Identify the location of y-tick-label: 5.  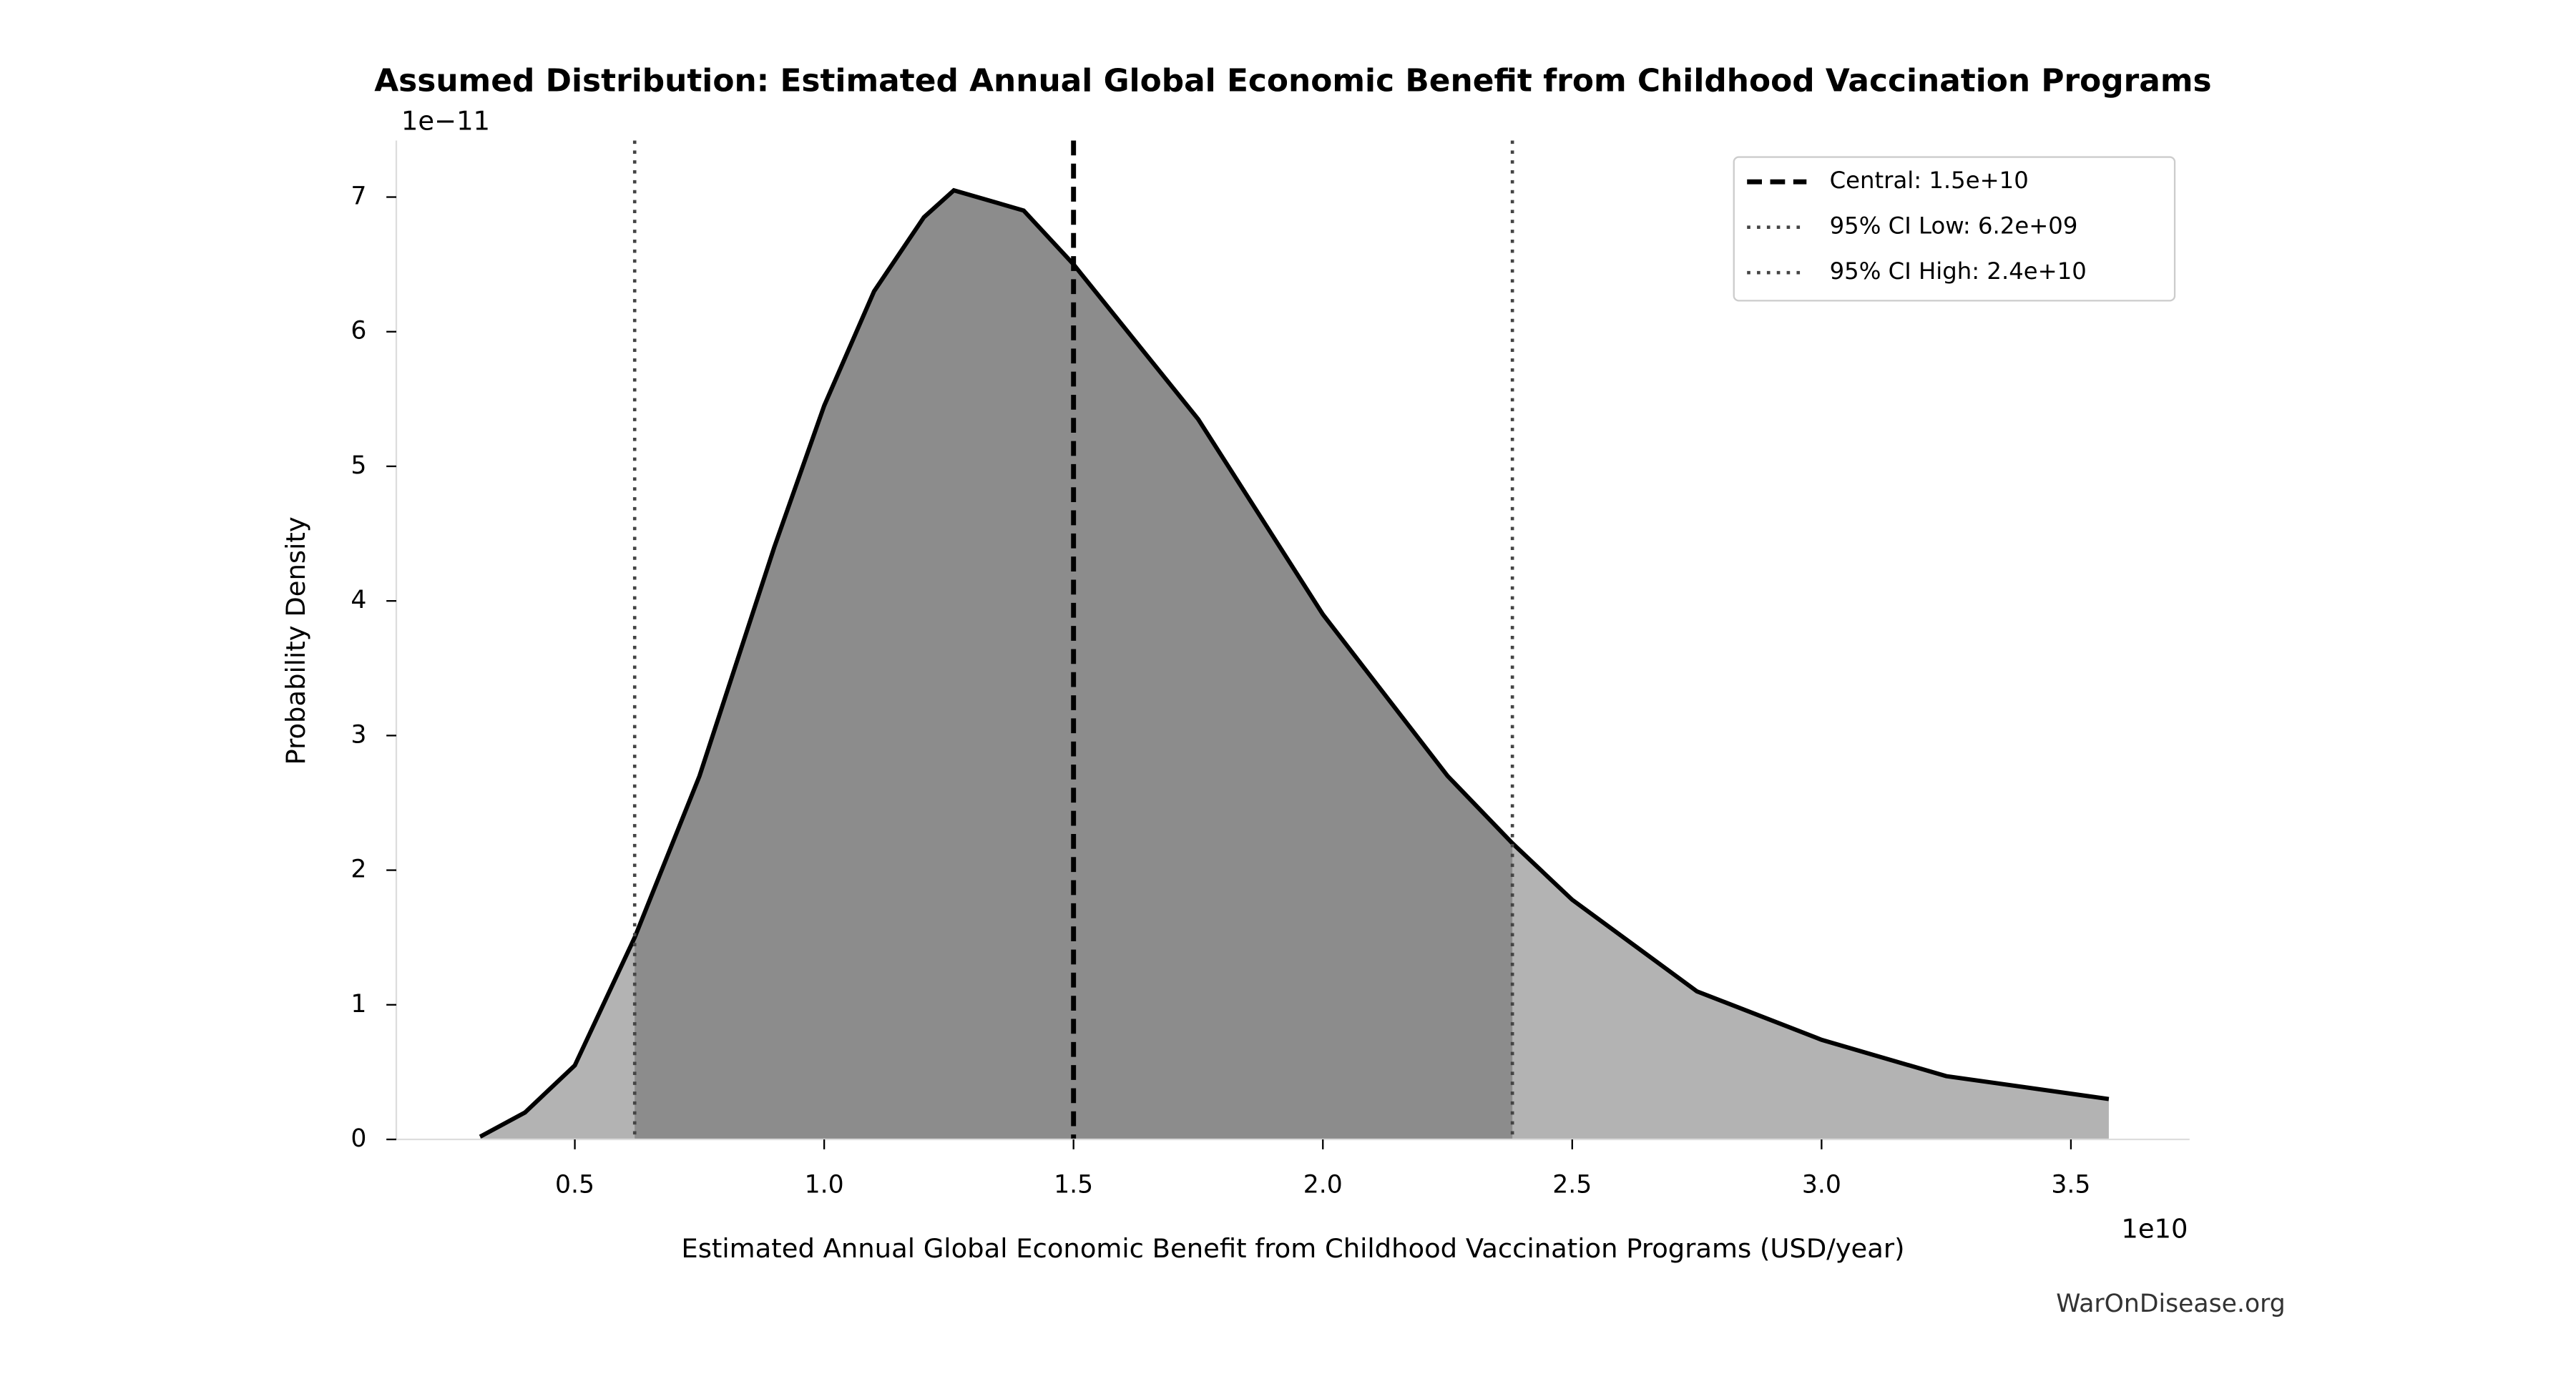
(358, 465).